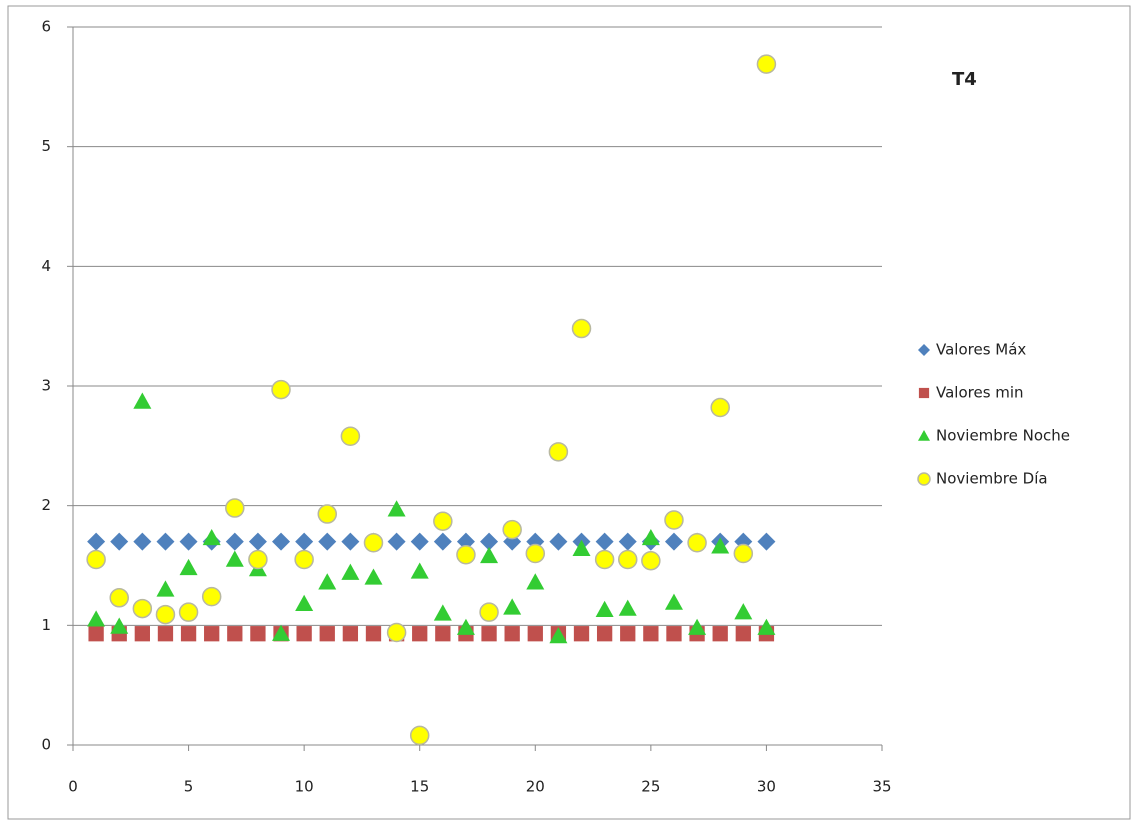  What do you see at coordinates (73, 787) in the screenshot?
I see `x-tick-label: 0` at bounding box center [73, 787].